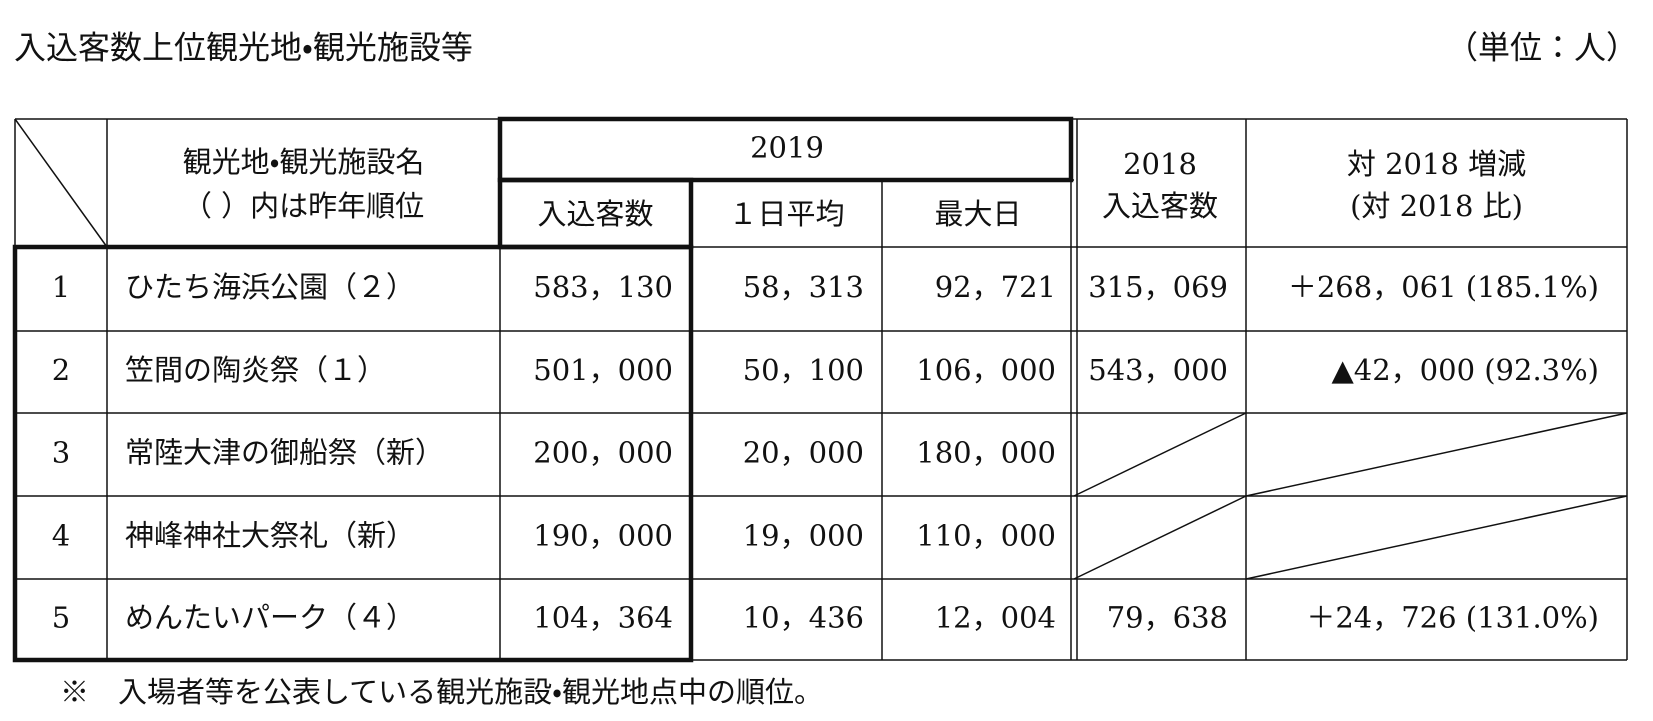 Image resolution: width=1653 pixels, height=721 pixels. What do you see at coordinates (61, 183) in the screenshot?
I see `corner-diagonal` at bounding box center [61, 183].